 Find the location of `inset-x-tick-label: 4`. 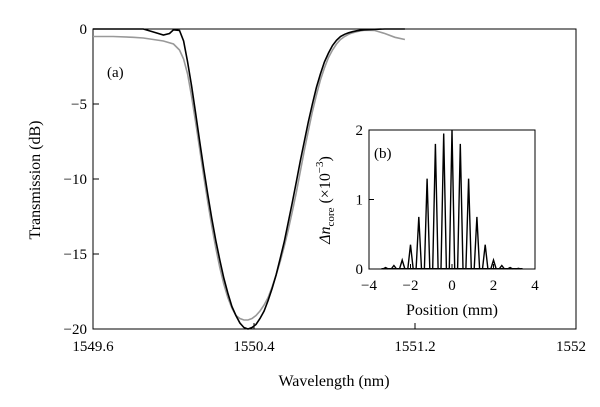

inset-x-tick-label: 4 is located at coordinates (535, 286).